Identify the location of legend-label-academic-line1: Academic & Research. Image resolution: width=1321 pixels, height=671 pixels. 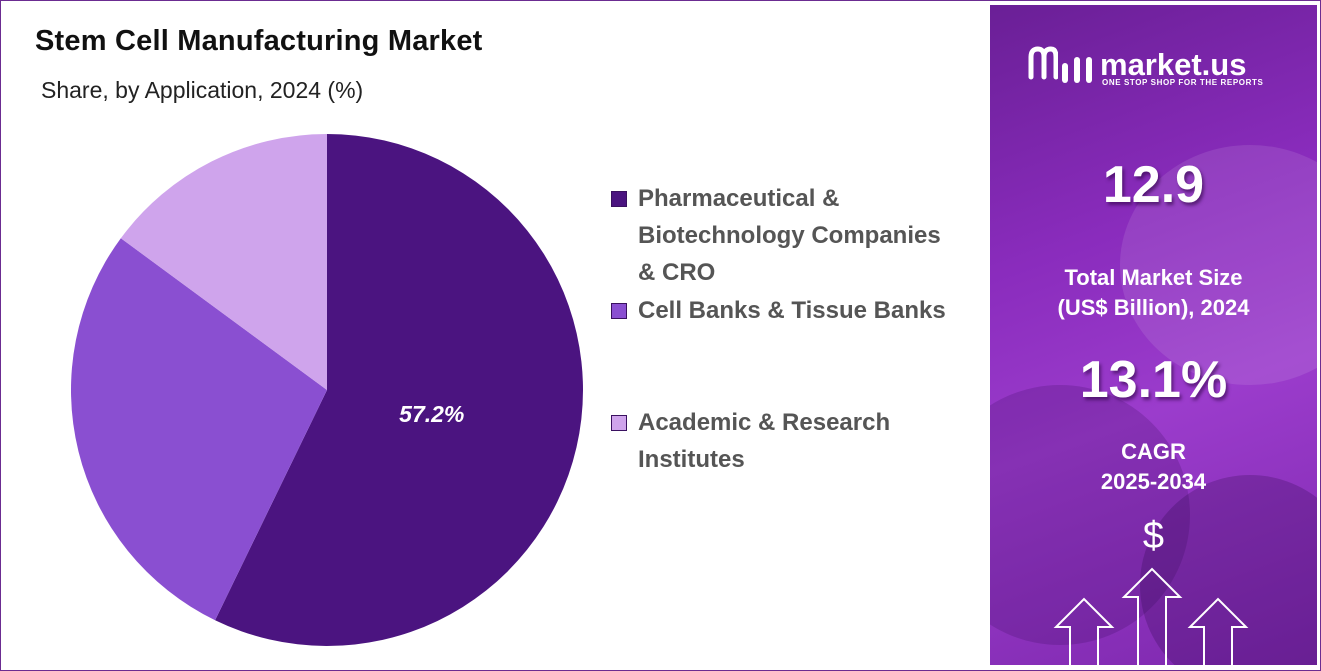
(764, 422).